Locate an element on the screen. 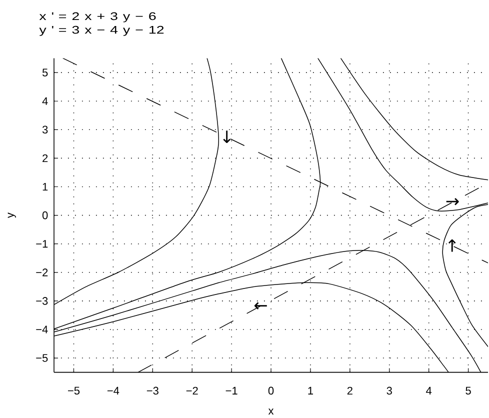  chart-subtitle: y ' = 3 x − 4 y − 12 is located at coordinates (101, 31).